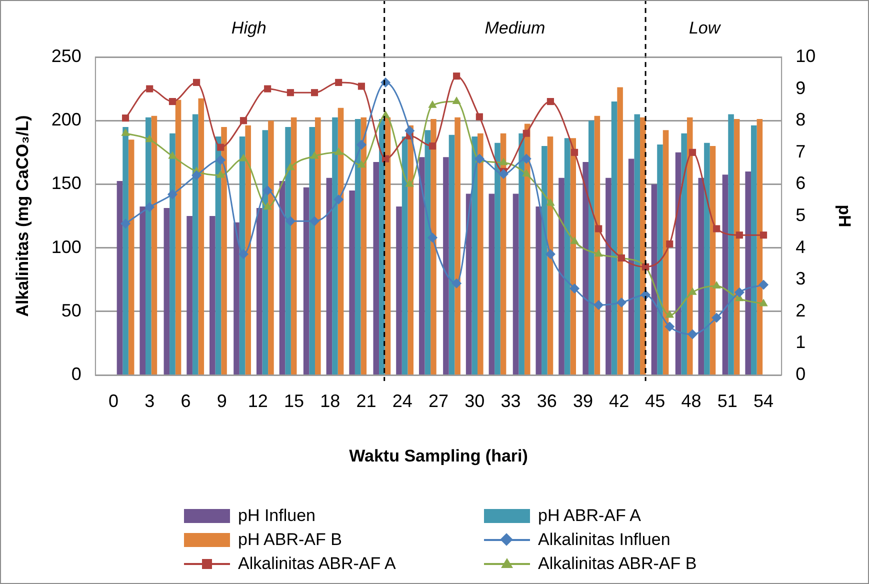 Image resolution: width=869 pixels, height=584 pixels. Describe the element at coordinates (66, 183) in the screenshot. I see `y-tick-label: 150` at that location.